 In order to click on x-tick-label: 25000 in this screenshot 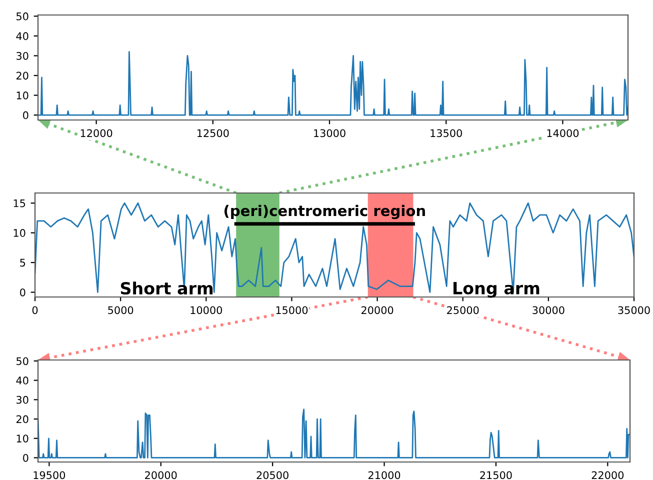, I will do `click(463, 310)`.